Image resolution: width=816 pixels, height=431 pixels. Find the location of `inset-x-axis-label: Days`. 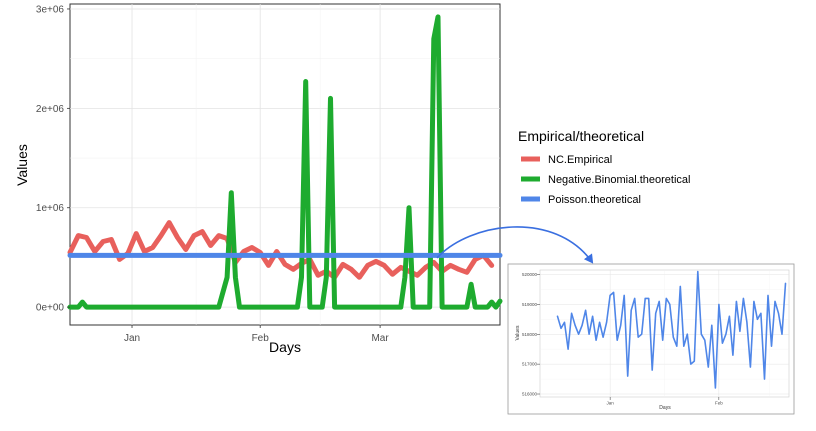

inset-x-axis-label: Days is located at coordinates (665, 408).